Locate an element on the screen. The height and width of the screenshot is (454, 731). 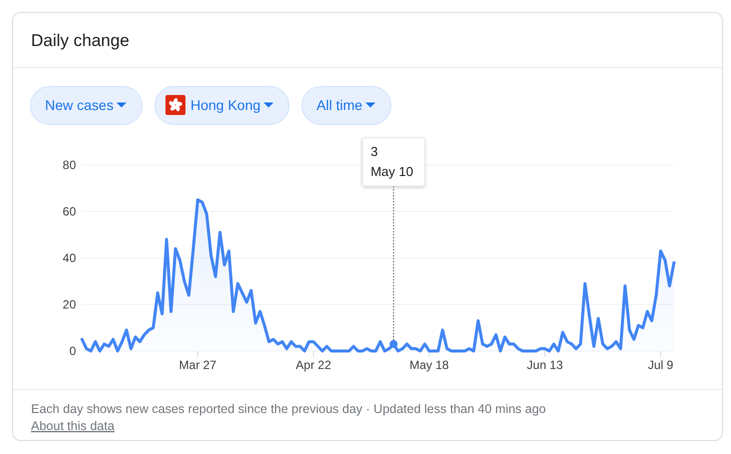
y-tick-label: 0 is located at coordinates (72, 351).